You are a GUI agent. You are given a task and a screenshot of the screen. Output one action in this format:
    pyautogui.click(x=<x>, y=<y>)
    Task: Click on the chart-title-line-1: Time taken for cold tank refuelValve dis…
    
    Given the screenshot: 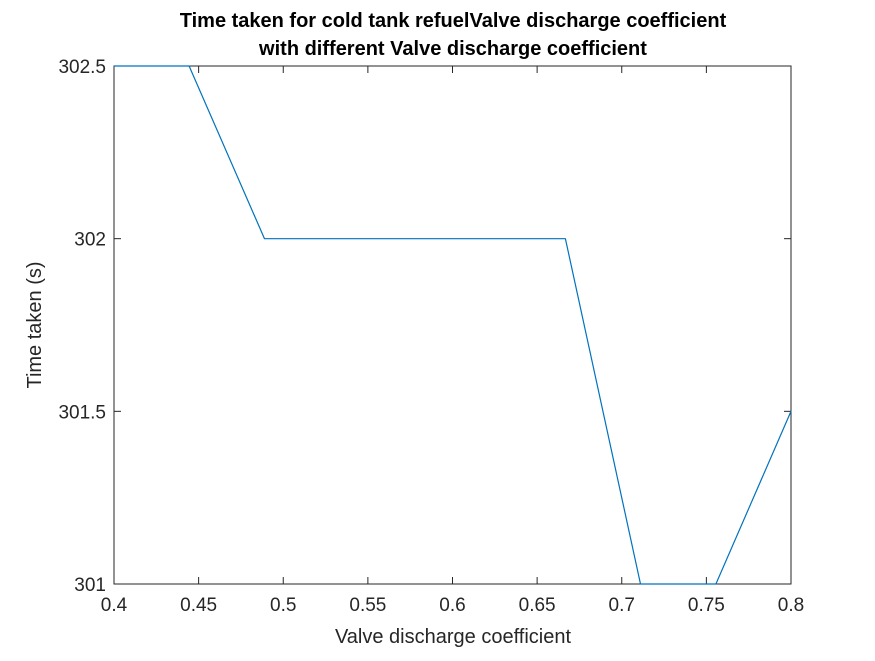 What is the action you would take?
    pyautogui.click(x=453, y=21)
    